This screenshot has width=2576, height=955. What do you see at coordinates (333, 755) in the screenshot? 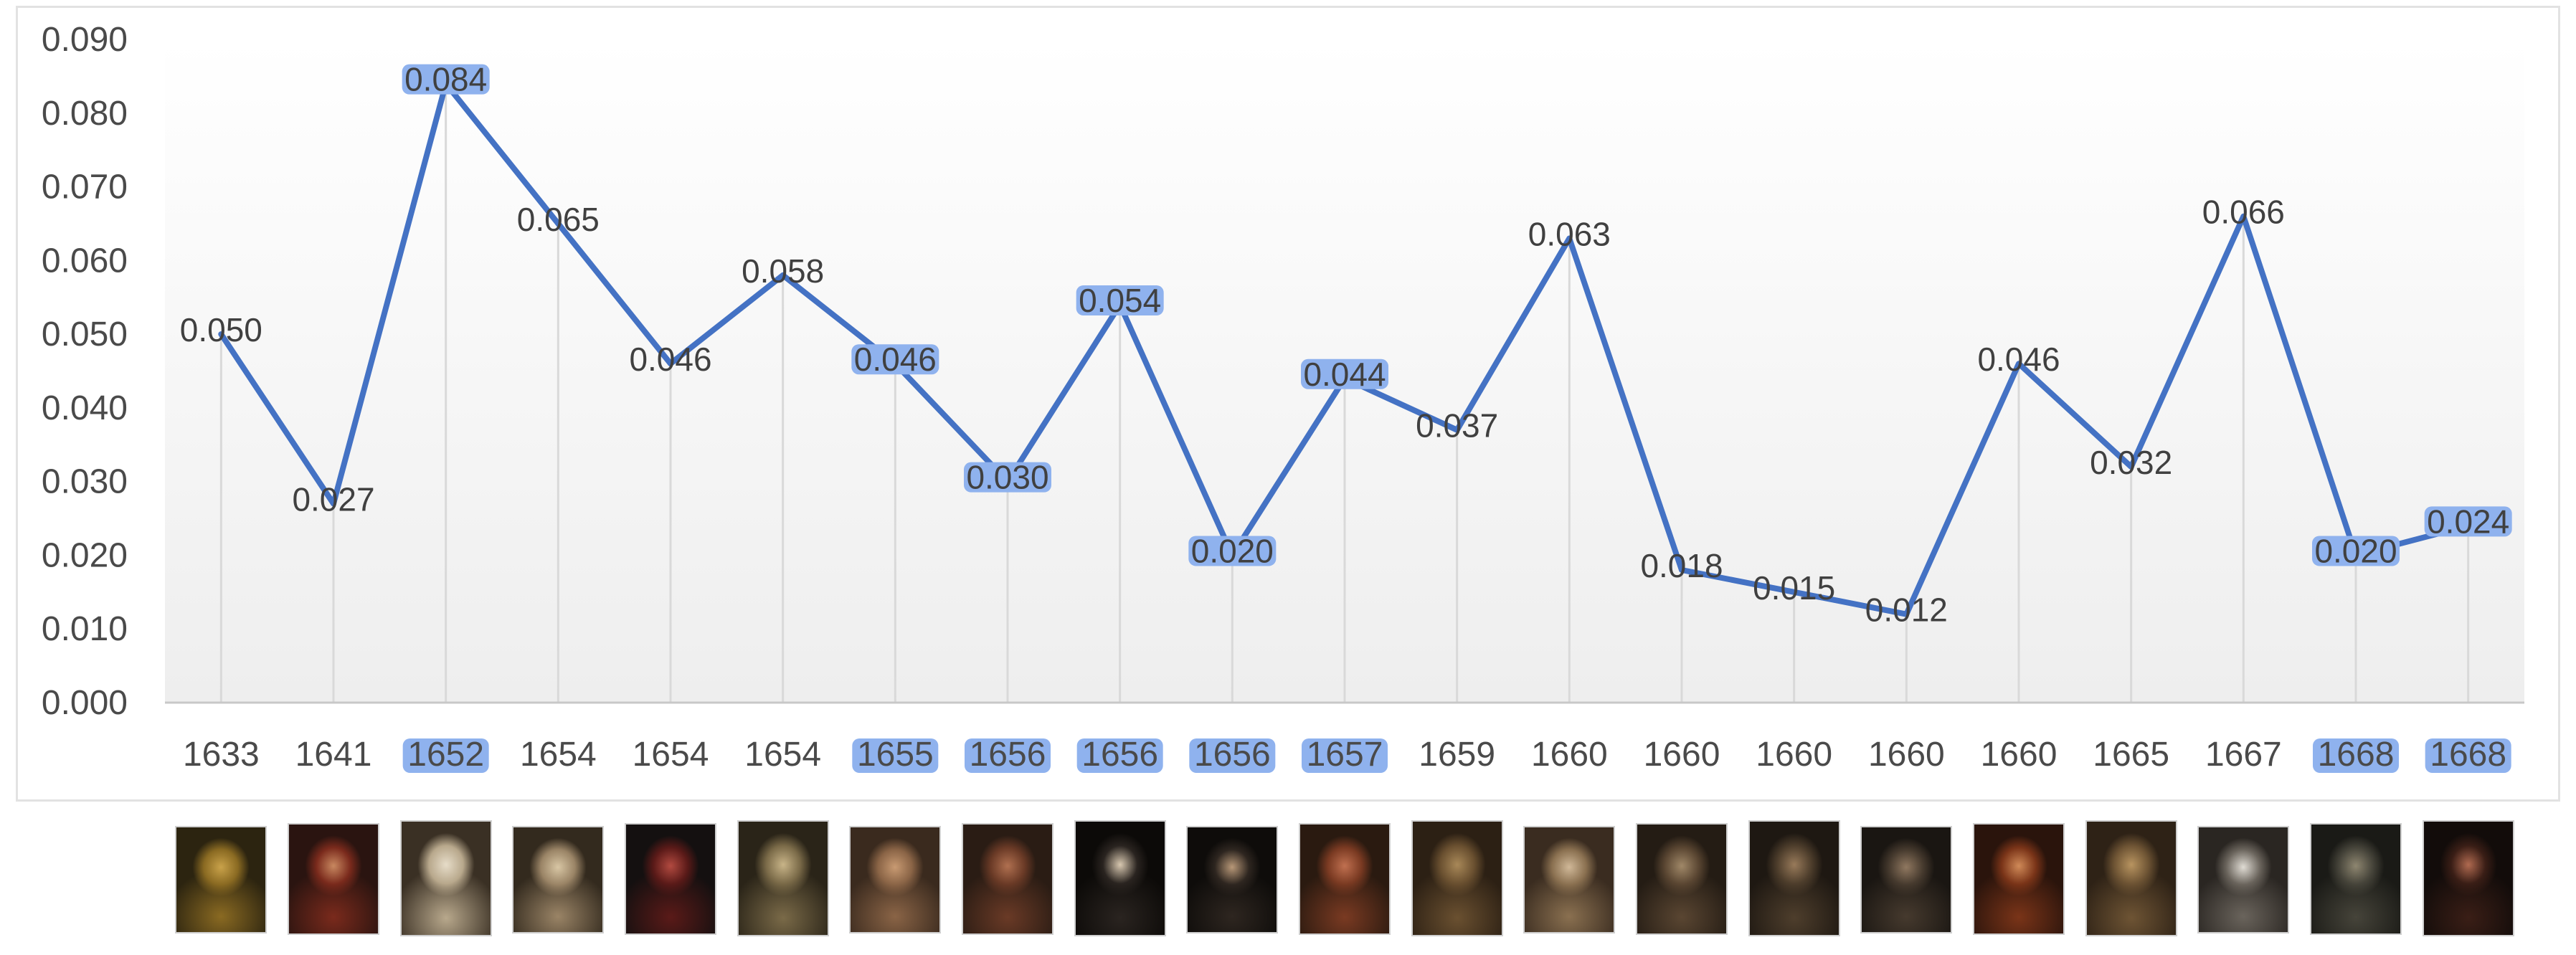
I see `x-tick-label: 1641` at bounding box center [333, 755].